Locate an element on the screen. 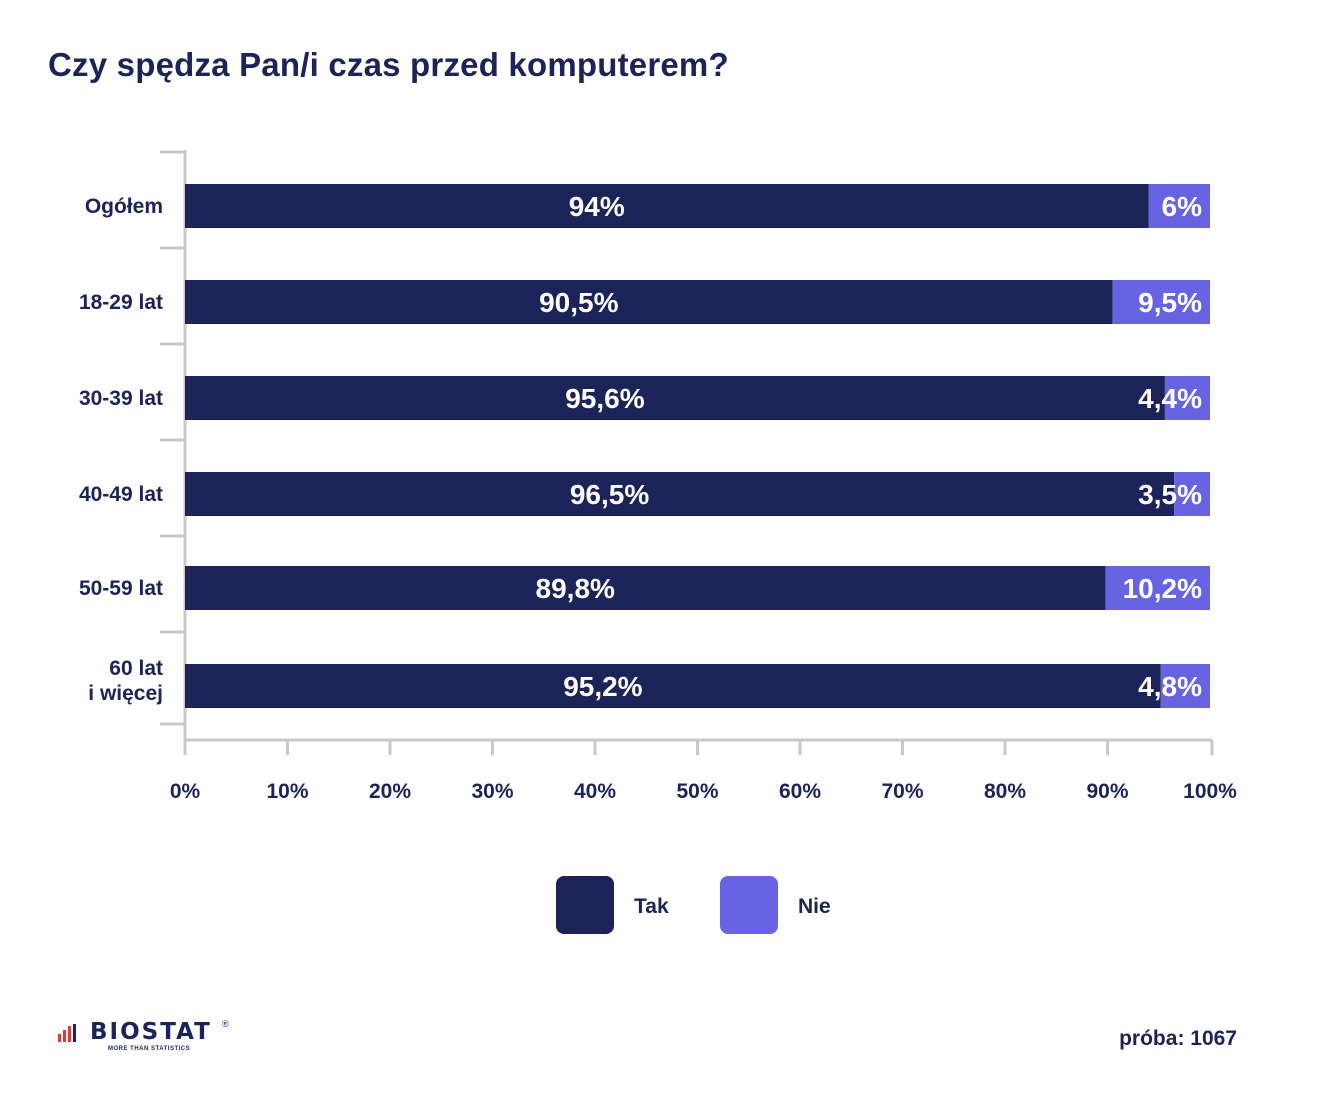 The image size is (1330, 1100). data-label-nie: 6% is located at coordinates (1182, 206).